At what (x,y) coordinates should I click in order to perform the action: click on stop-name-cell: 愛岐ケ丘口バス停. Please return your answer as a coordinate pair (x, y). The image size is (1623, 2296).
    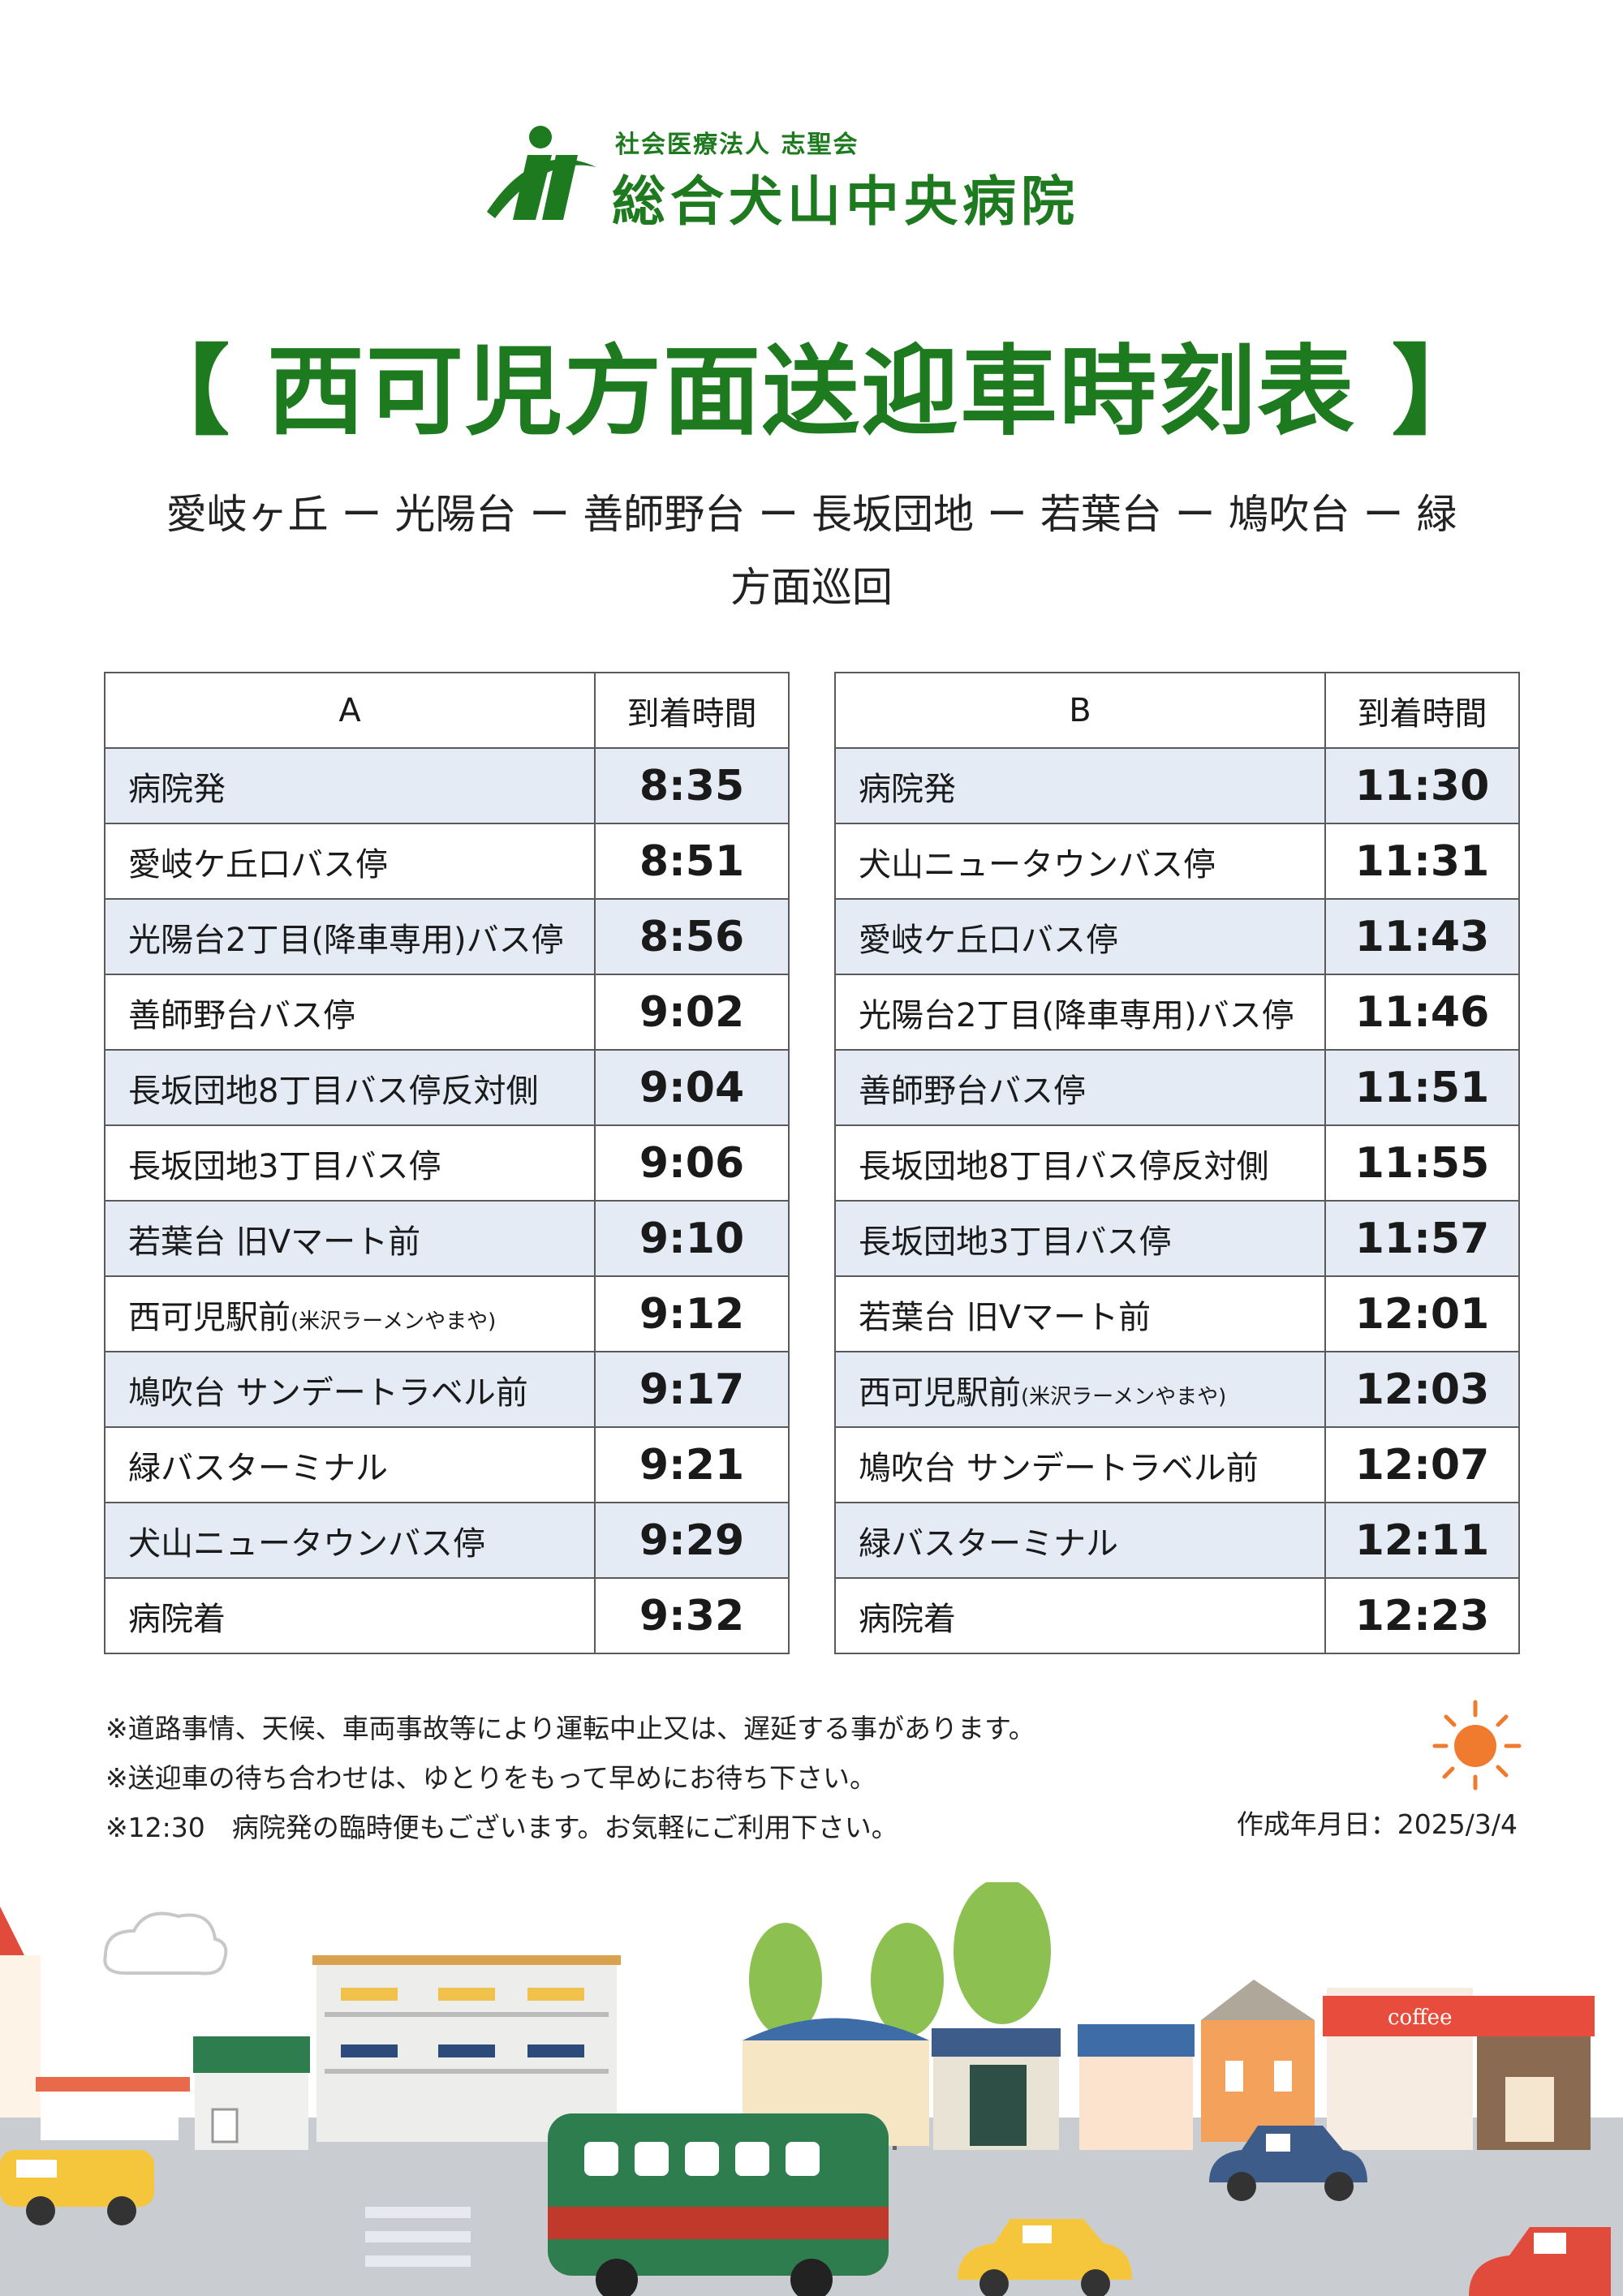
    Looking at the image, I should click on (1080, 936).